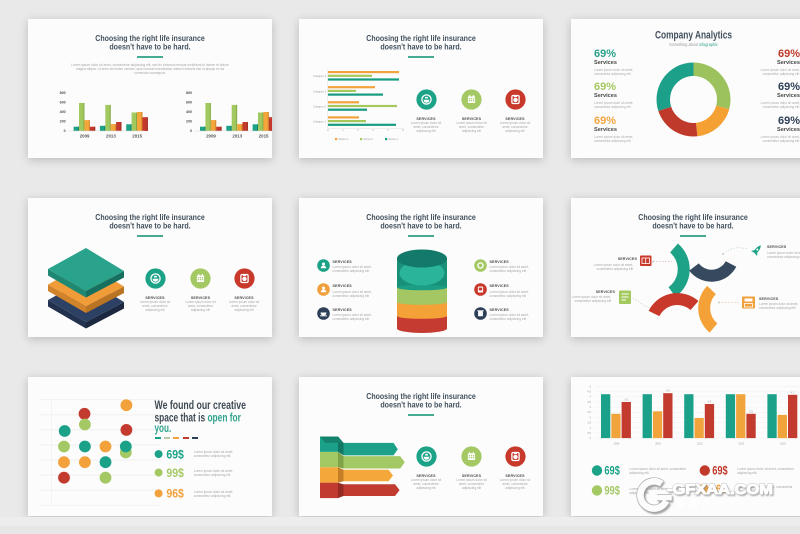 This screenshot has width=800, height=534. Describe the element at coordinates (700, 443) in the screenshot. I see `svg-text: 2012` at that location.